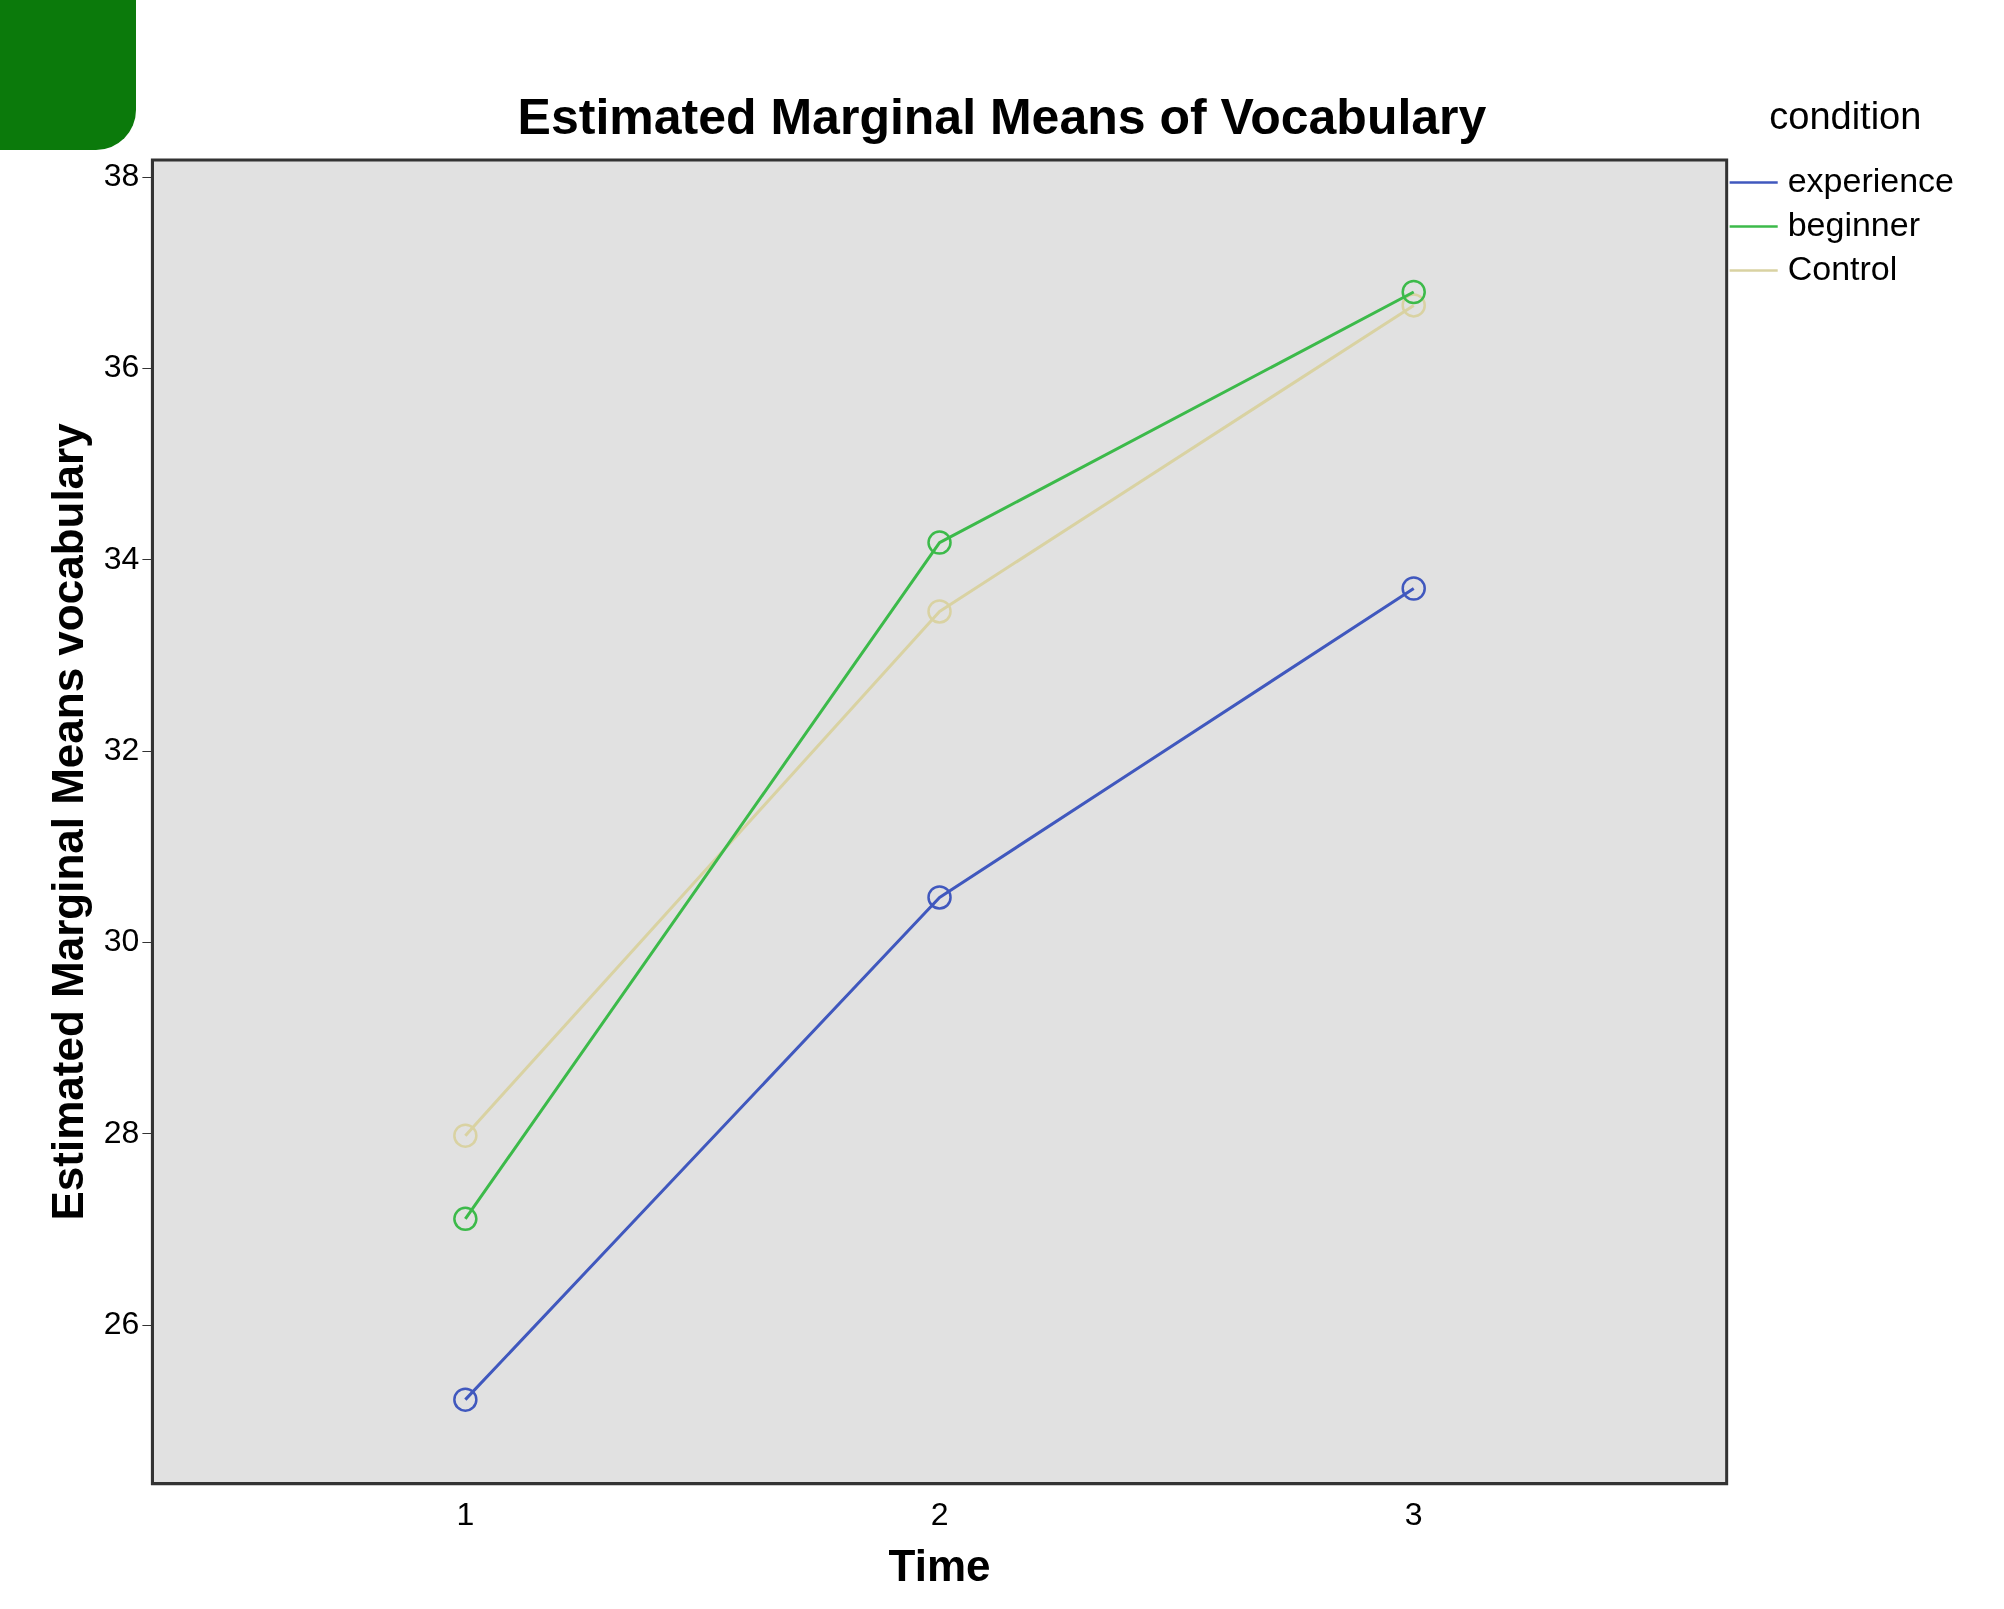  What do you see at coordinates (121, 557) in the screenshot?
I see `y-tick-label: 34` at bounding box center [121, 557].